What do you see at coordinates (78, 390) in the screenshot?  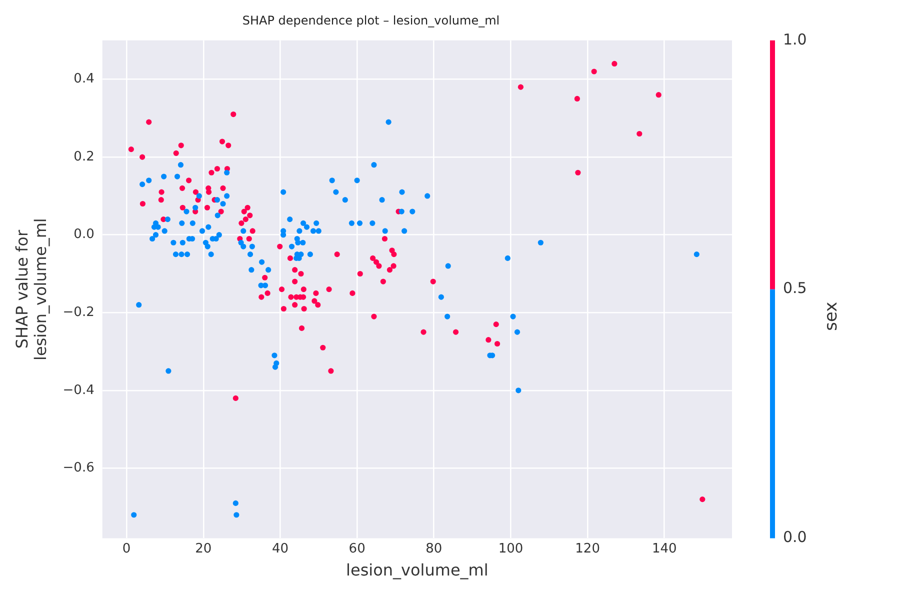 I see `y-tick-label: −0.4` at bounding box center [78, 390].